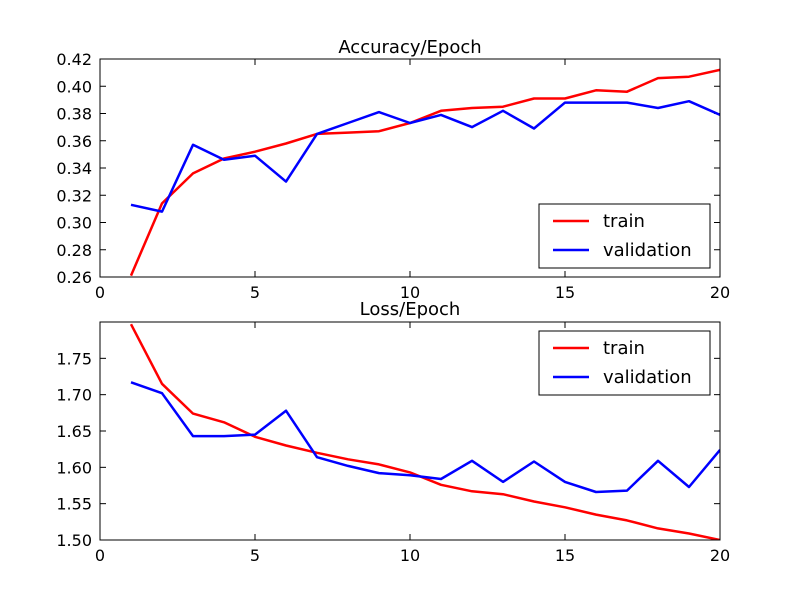 The height and width of the screenshot is (600, 800). Describe the element at coordinates (74, 277) in the screenshot. I see `accuracy-y-tick-label: 0.26` at that location.